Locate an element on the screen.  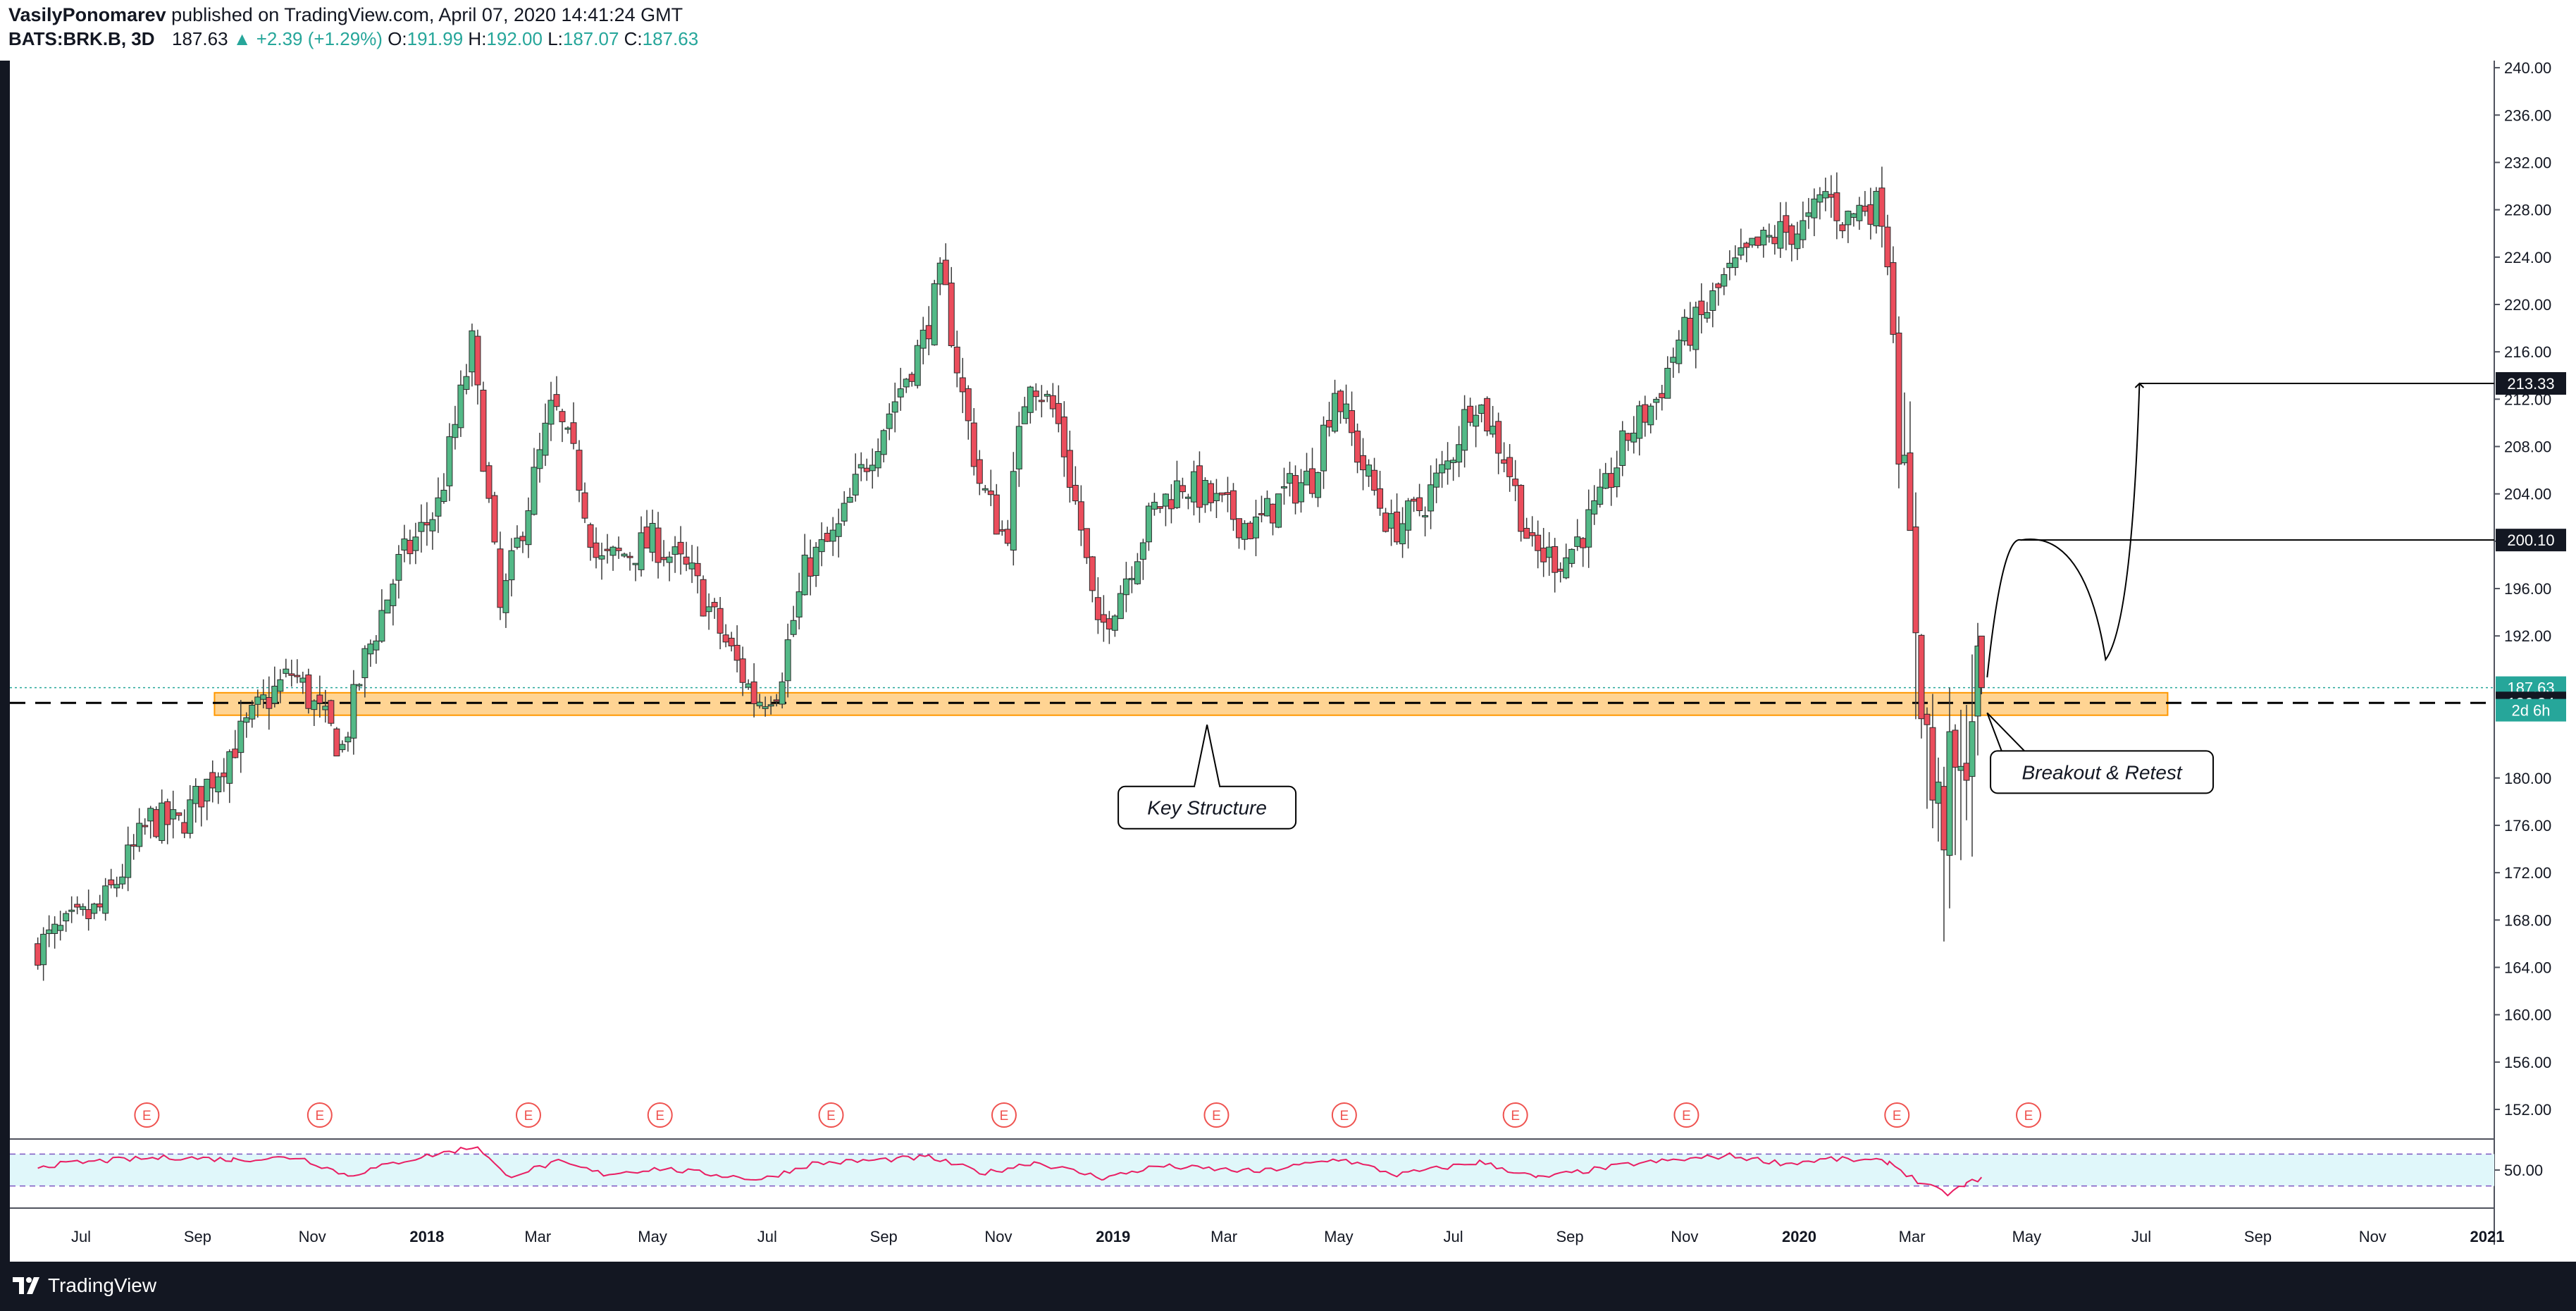
up-arrow-icon: ▲ is located at coordinates (242, 39).